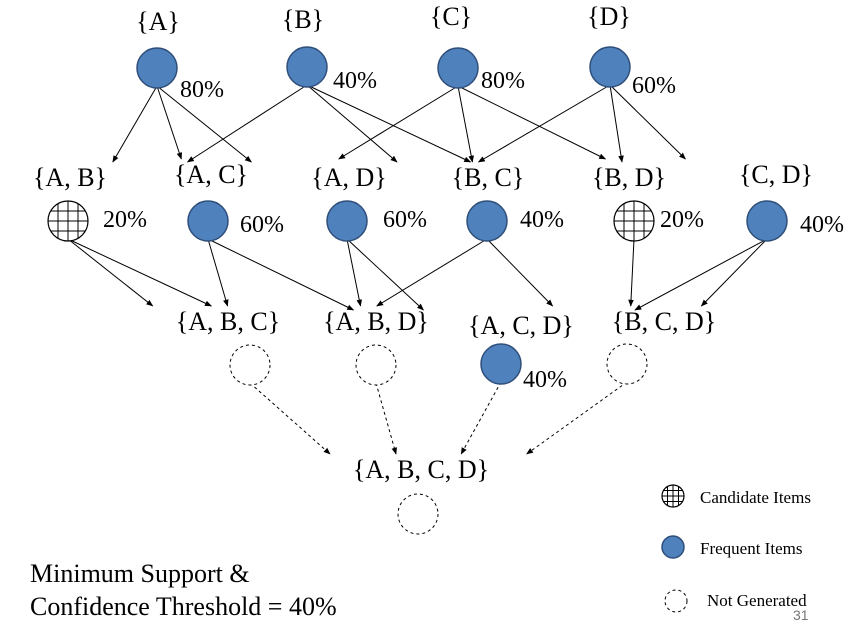  I want to click on edge-AC-ACD, so click(281, 274).